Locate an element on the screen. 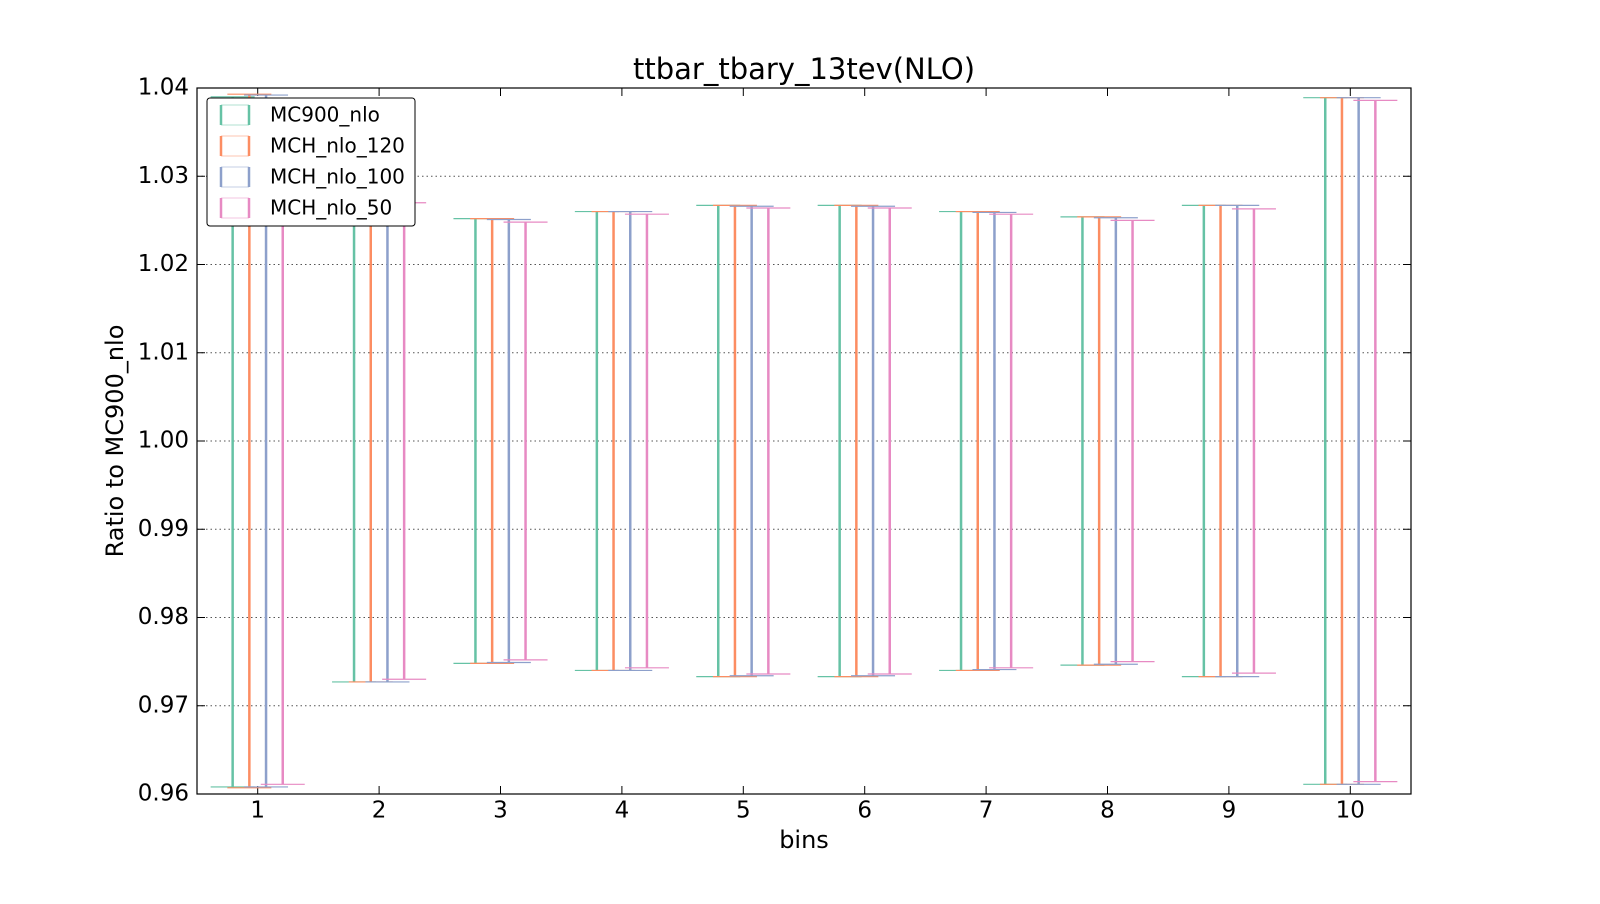  y-tick-label: 0.98 is located at coordinates (163, 617).